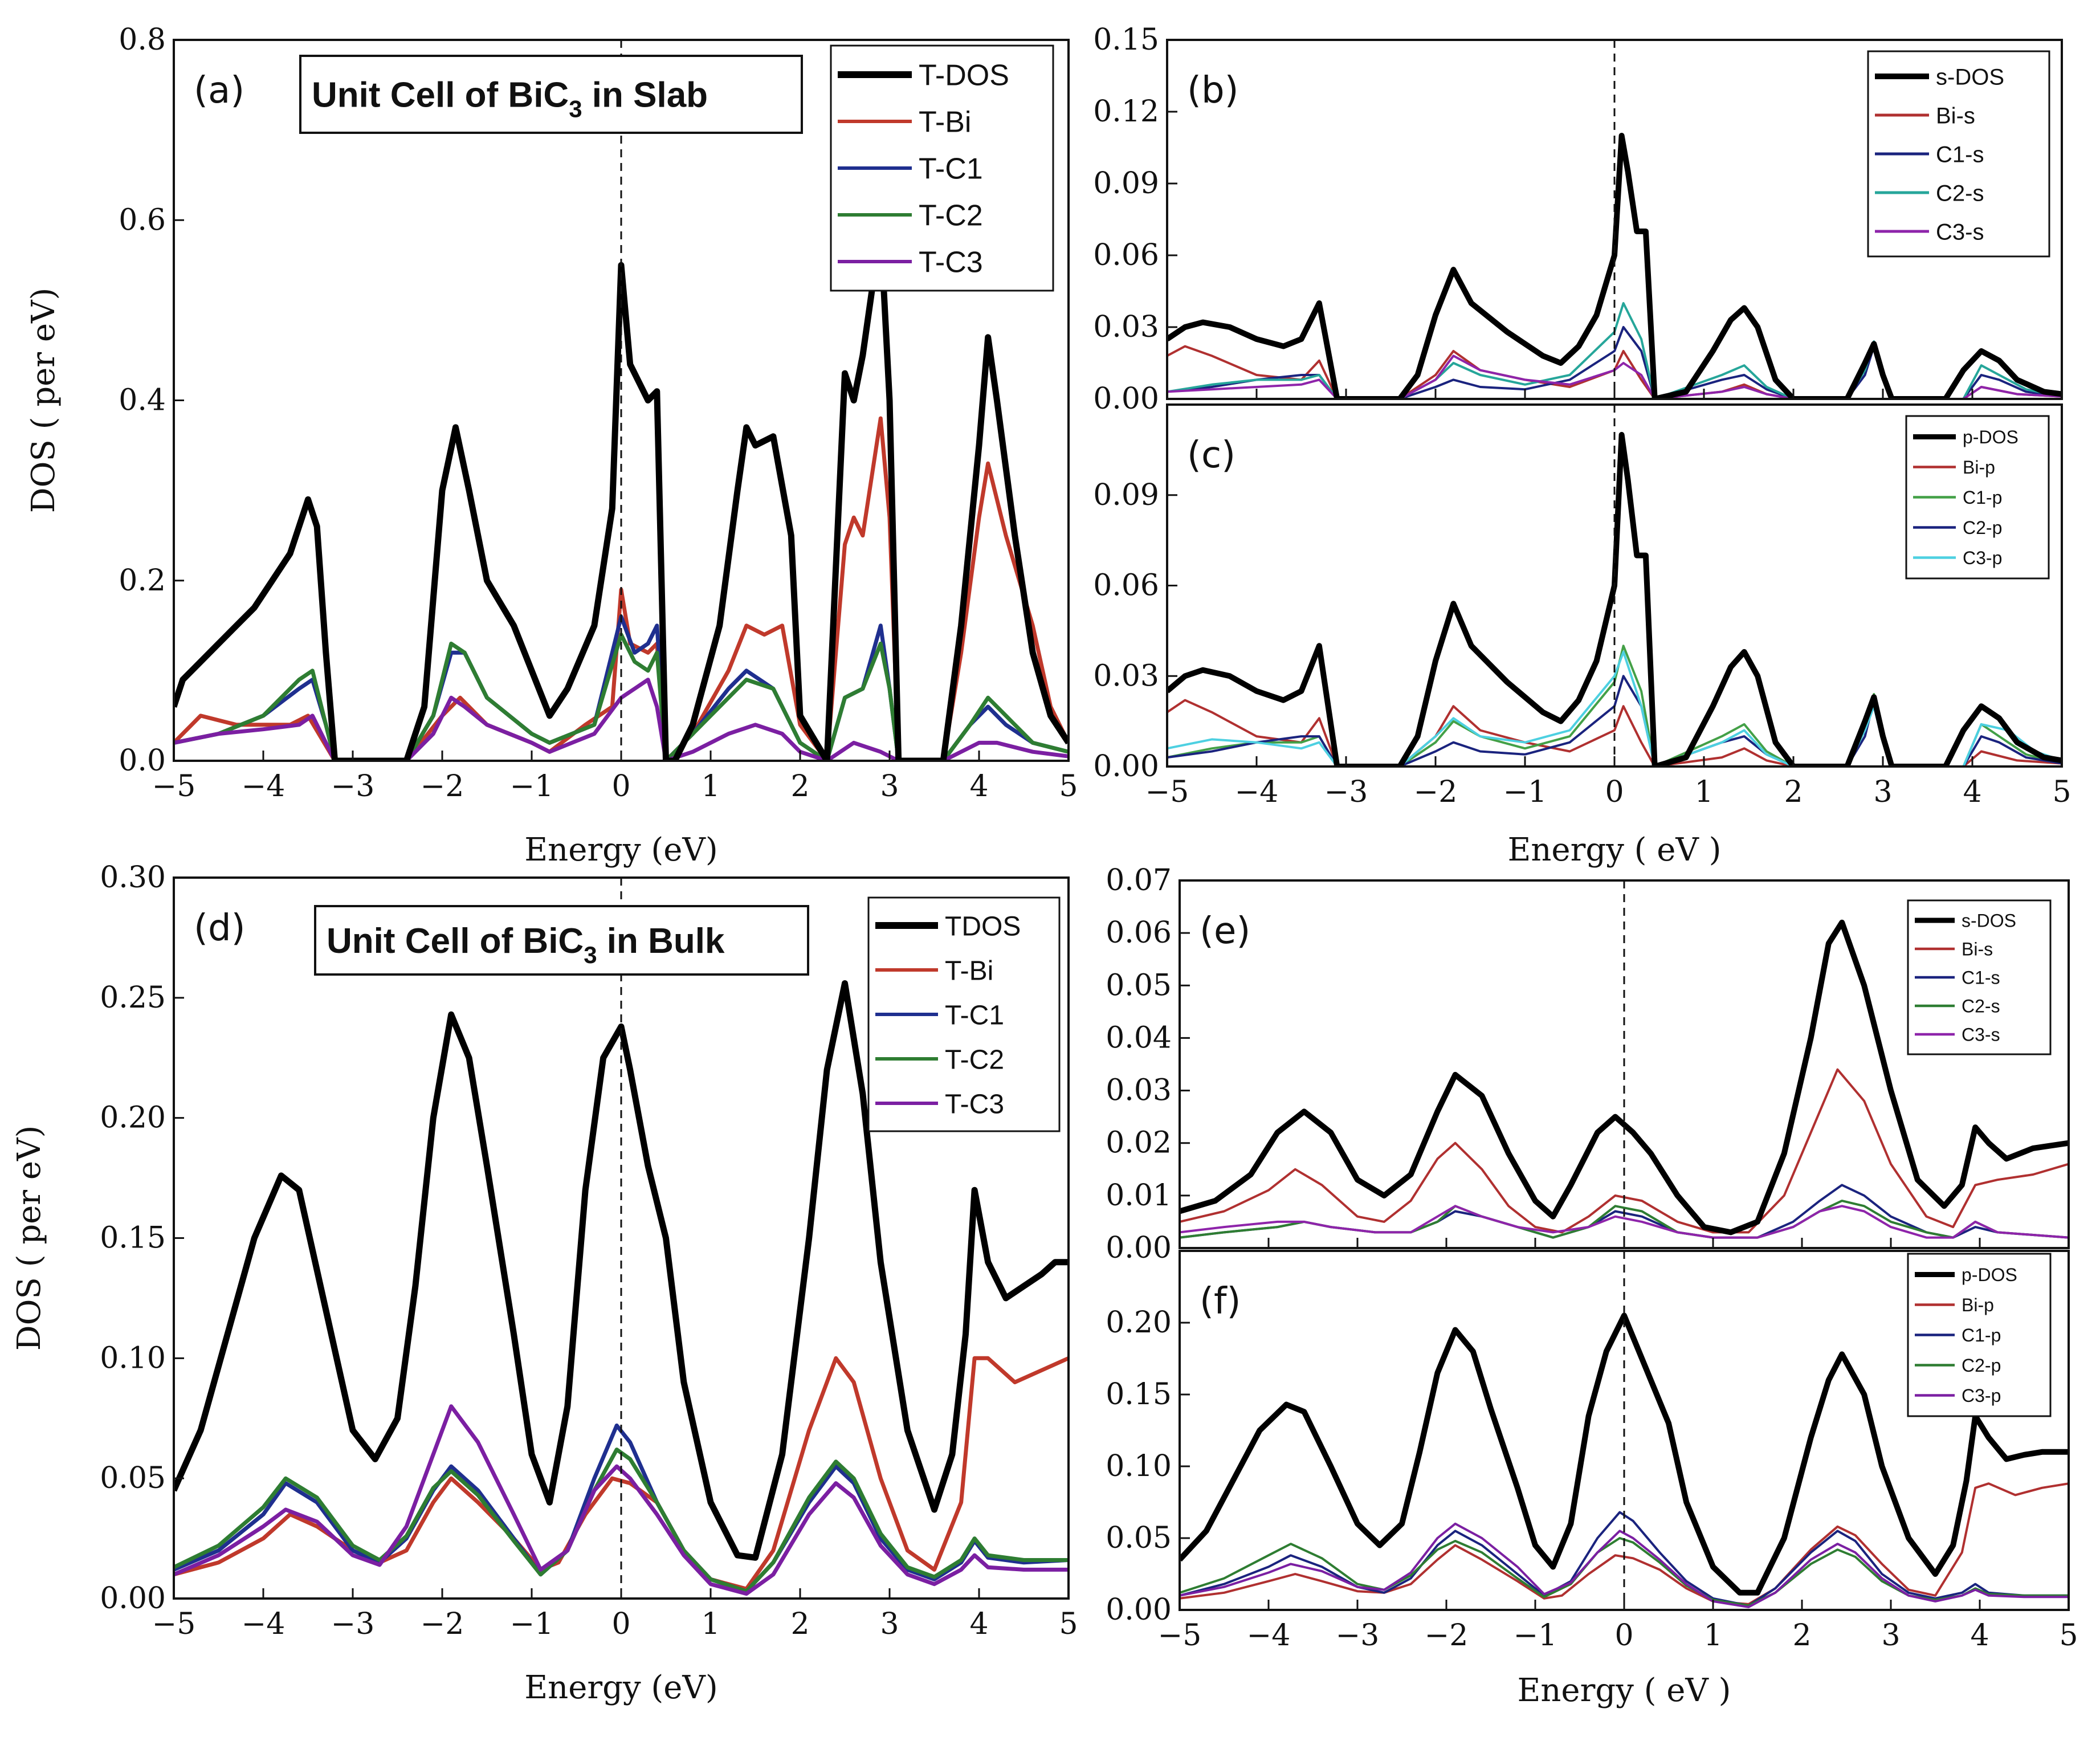  I want to click on annotation-text: Unit Cell of BiC3 in Bulk, so click(526, 944).